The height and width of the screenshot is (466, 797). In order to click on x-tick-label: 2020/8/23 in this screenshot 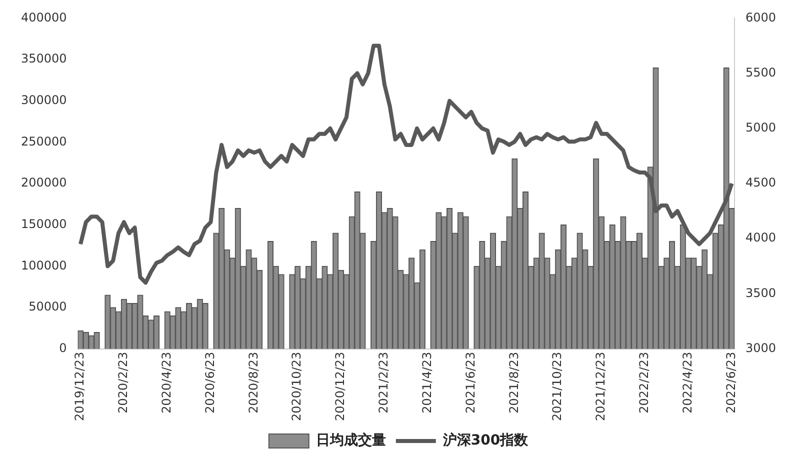, I will do `click(253, 383)`.